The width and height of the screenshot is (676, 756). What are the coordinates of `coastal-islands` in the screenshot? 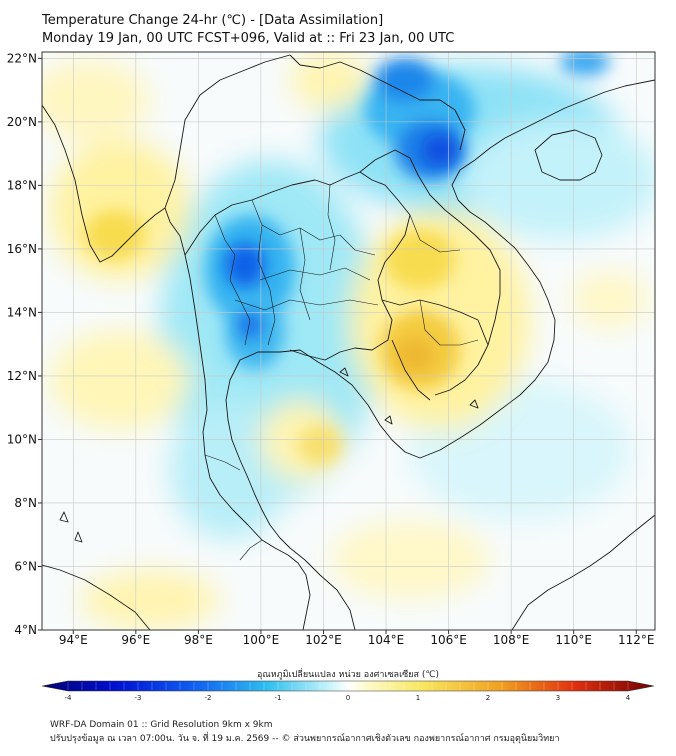 It's located at (409, 396).